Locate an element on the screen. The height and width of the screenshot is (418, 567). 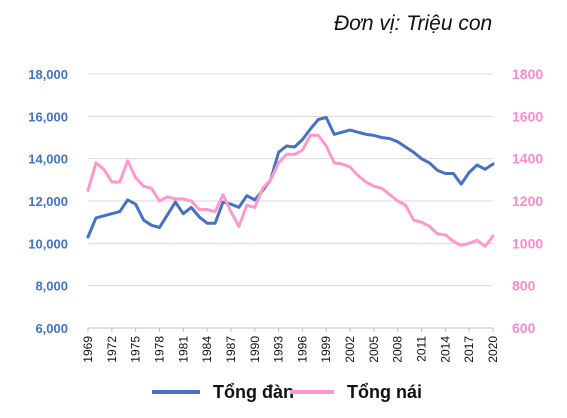
x-tick-label: 1993 is located at coordinates (279, 349).